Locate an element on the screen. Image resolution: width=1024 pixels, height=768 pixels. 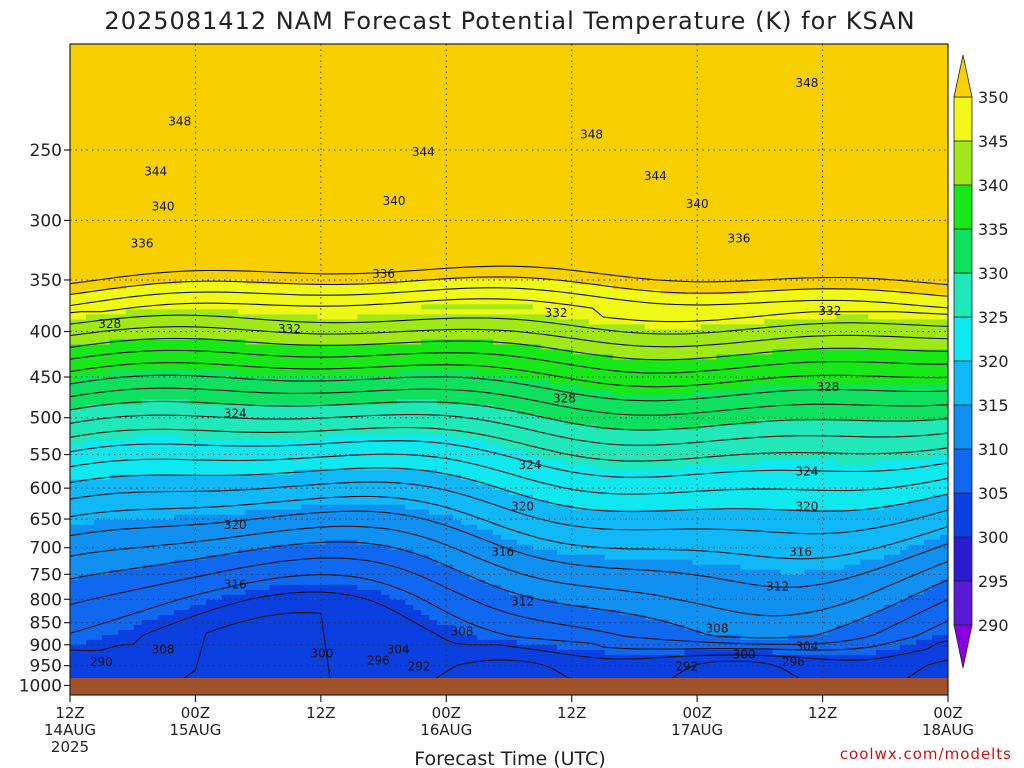
x-tick-label: 14AUG is located at coordinates (70, 730).